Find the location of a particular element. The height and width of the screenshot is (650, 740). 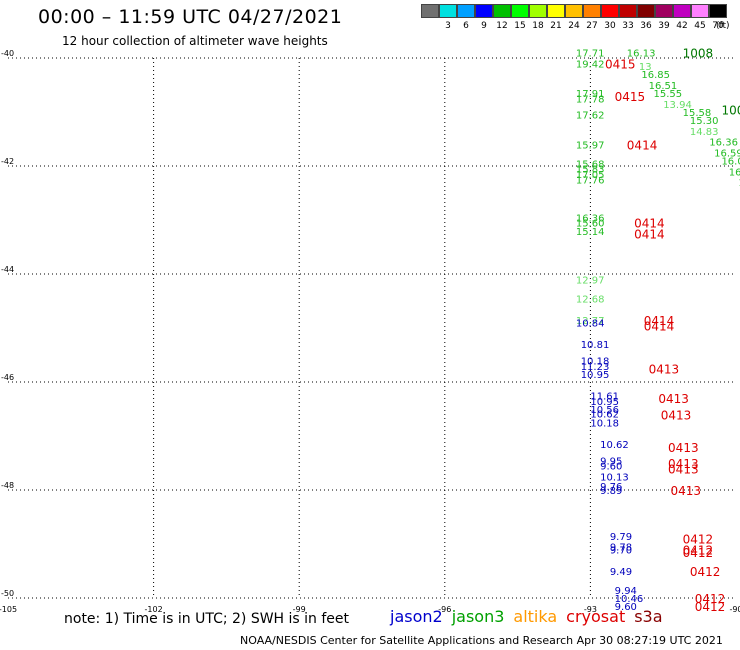

satellite-legend-item: altika is located at coordinates (535, 616).